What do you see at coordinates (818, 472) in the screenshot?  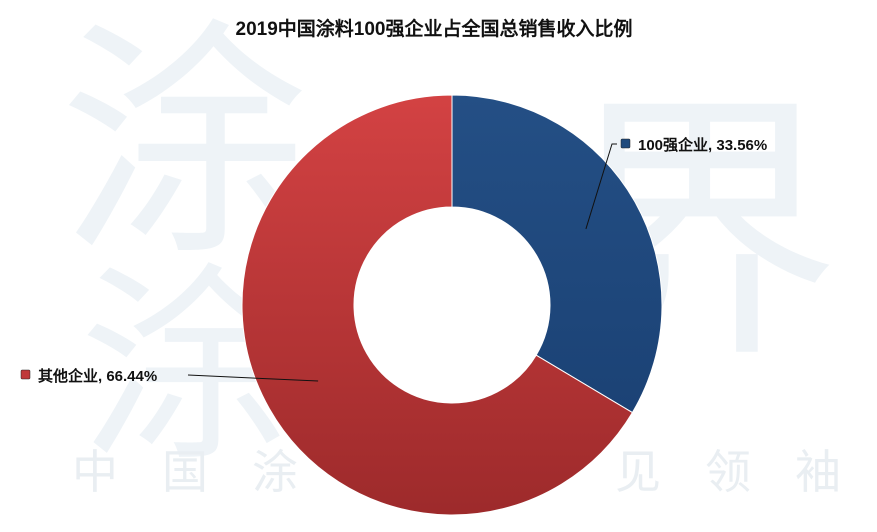 I see `watermark-footer-char: 袖` at bounding box center [818, 472].